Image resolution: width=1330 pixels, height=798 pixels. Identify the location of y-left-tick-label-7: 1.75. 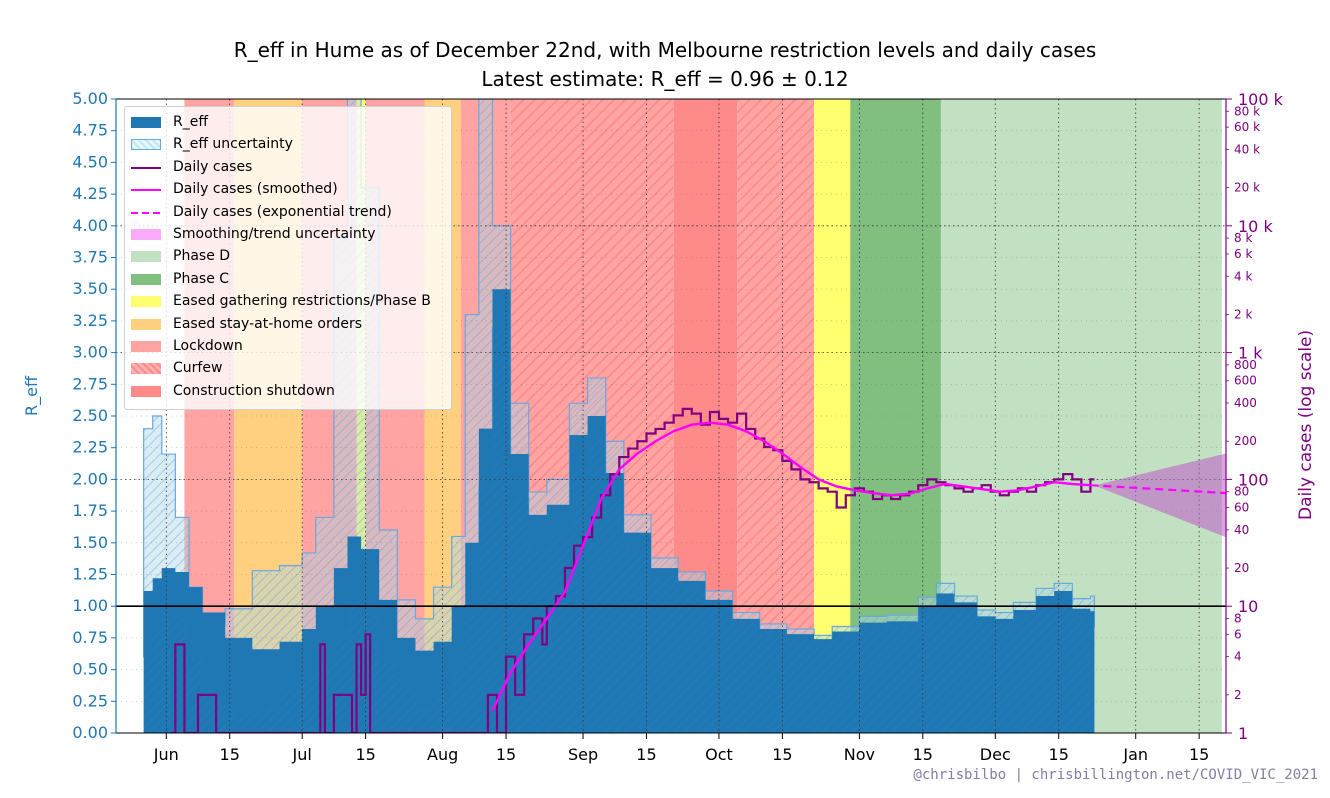
(90, 510).